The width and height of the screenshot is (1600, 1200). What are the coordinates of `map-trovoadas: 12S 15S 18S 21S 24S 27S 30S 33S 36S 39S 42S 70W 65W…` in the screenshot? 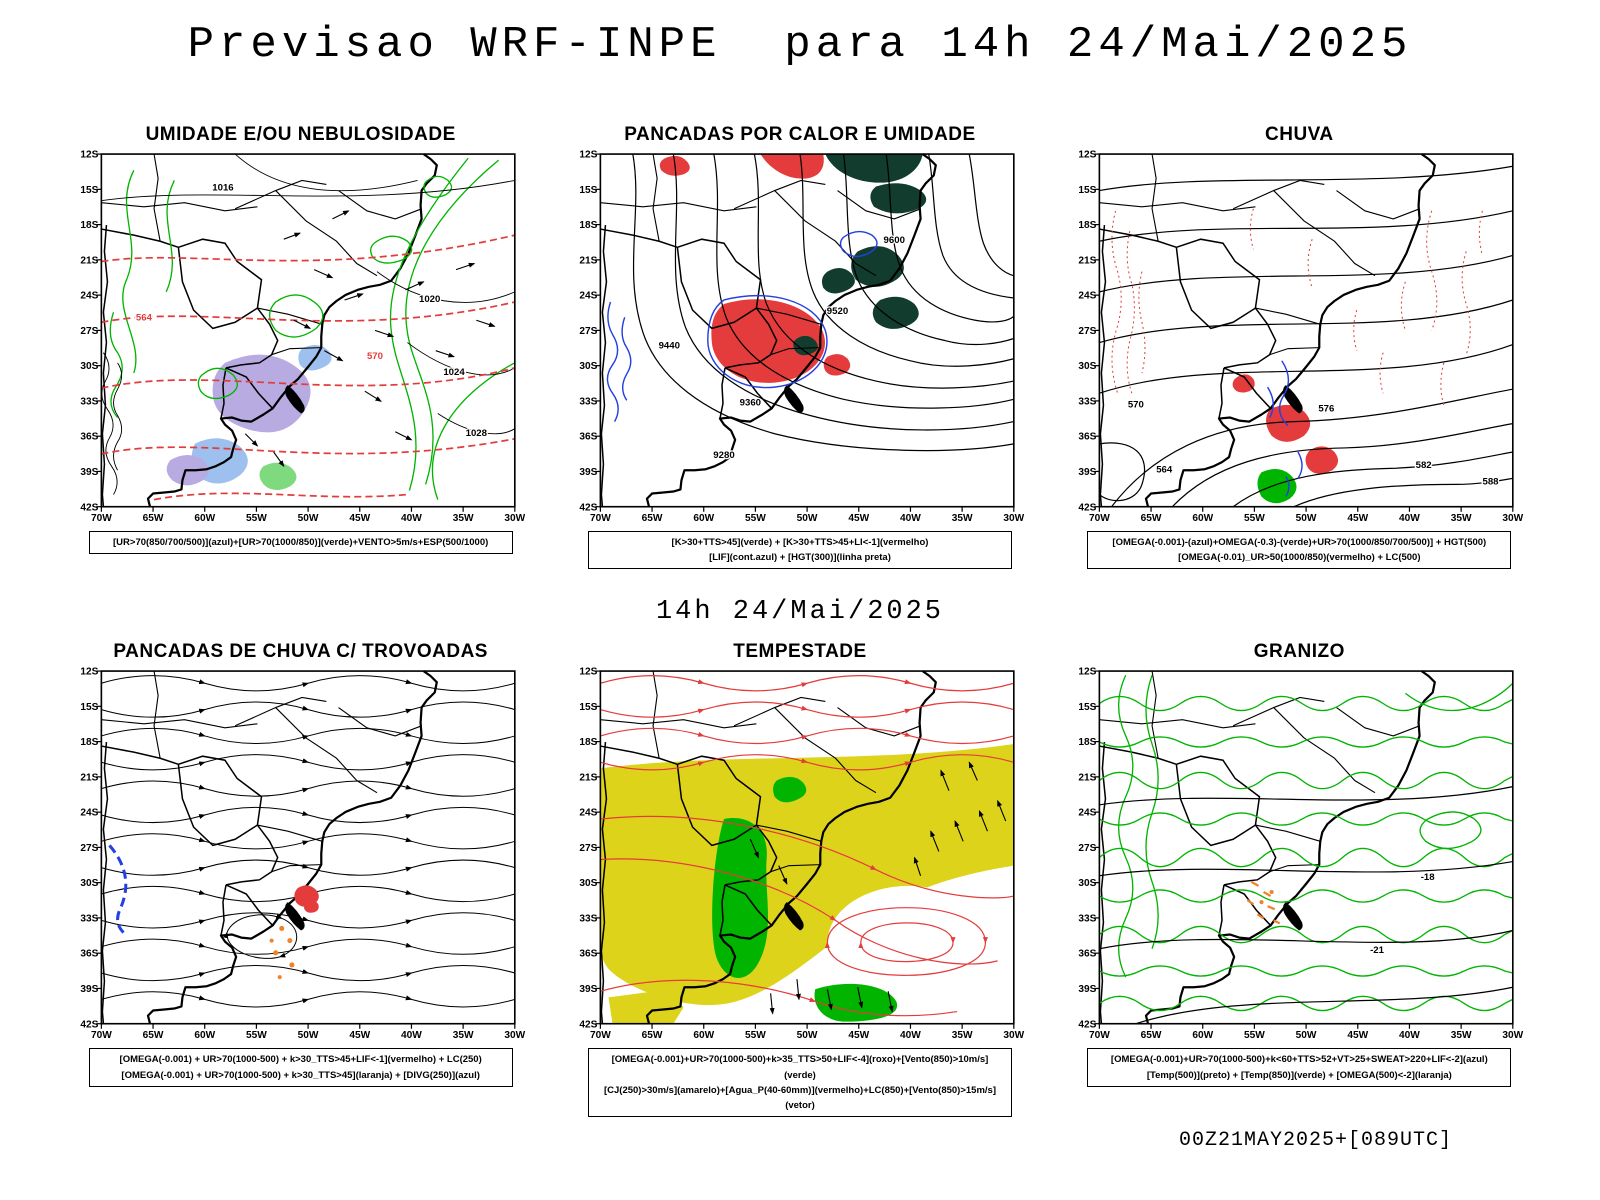 It's located at (302, 854).